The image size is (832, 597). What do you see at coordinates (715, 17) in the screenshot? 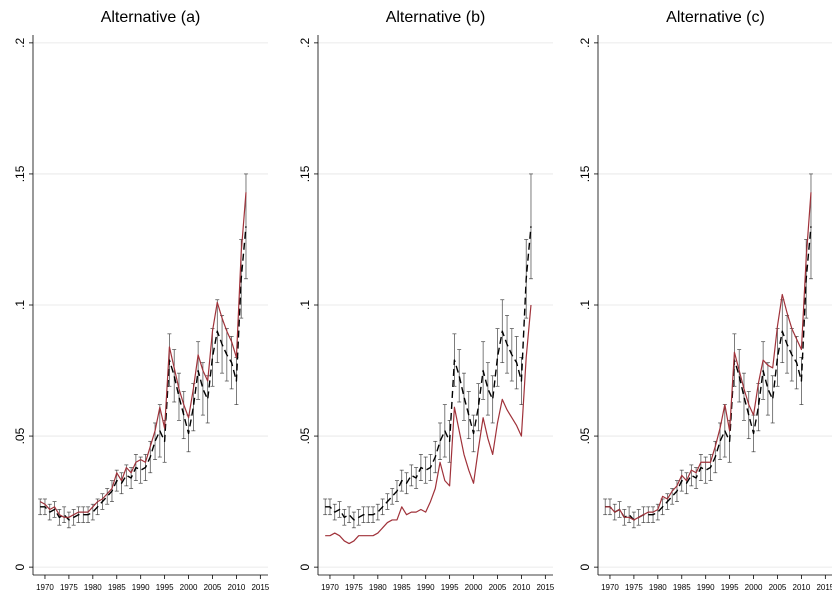
I see `panel-title: Alternative (c)` at bounding box center [715, 17].